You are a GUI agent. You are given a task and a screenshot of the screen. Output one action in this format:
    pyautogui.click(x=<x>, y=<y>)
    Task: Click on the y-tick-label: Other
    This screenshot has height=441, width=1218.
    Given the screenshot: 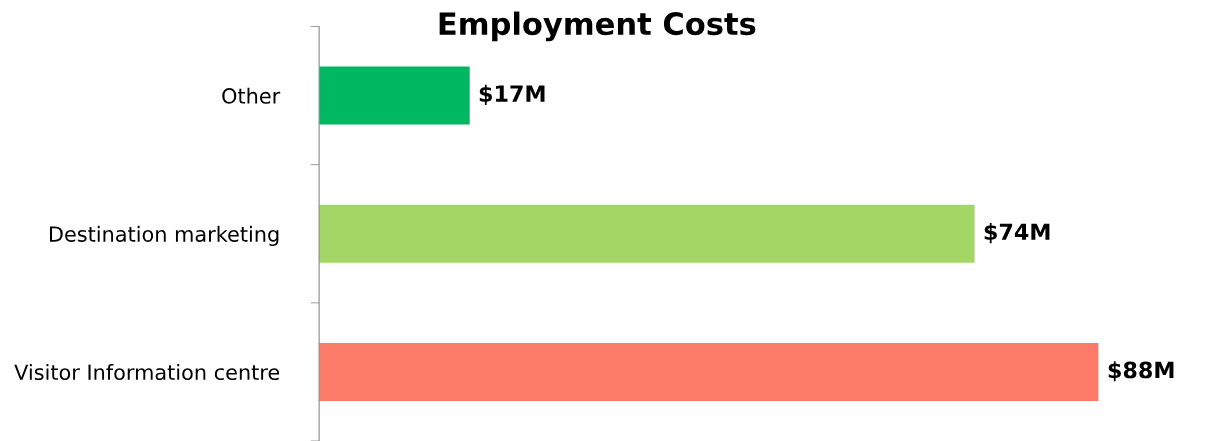 What is the action you would take?
    pyautogui.click(x=251, y=95)
    